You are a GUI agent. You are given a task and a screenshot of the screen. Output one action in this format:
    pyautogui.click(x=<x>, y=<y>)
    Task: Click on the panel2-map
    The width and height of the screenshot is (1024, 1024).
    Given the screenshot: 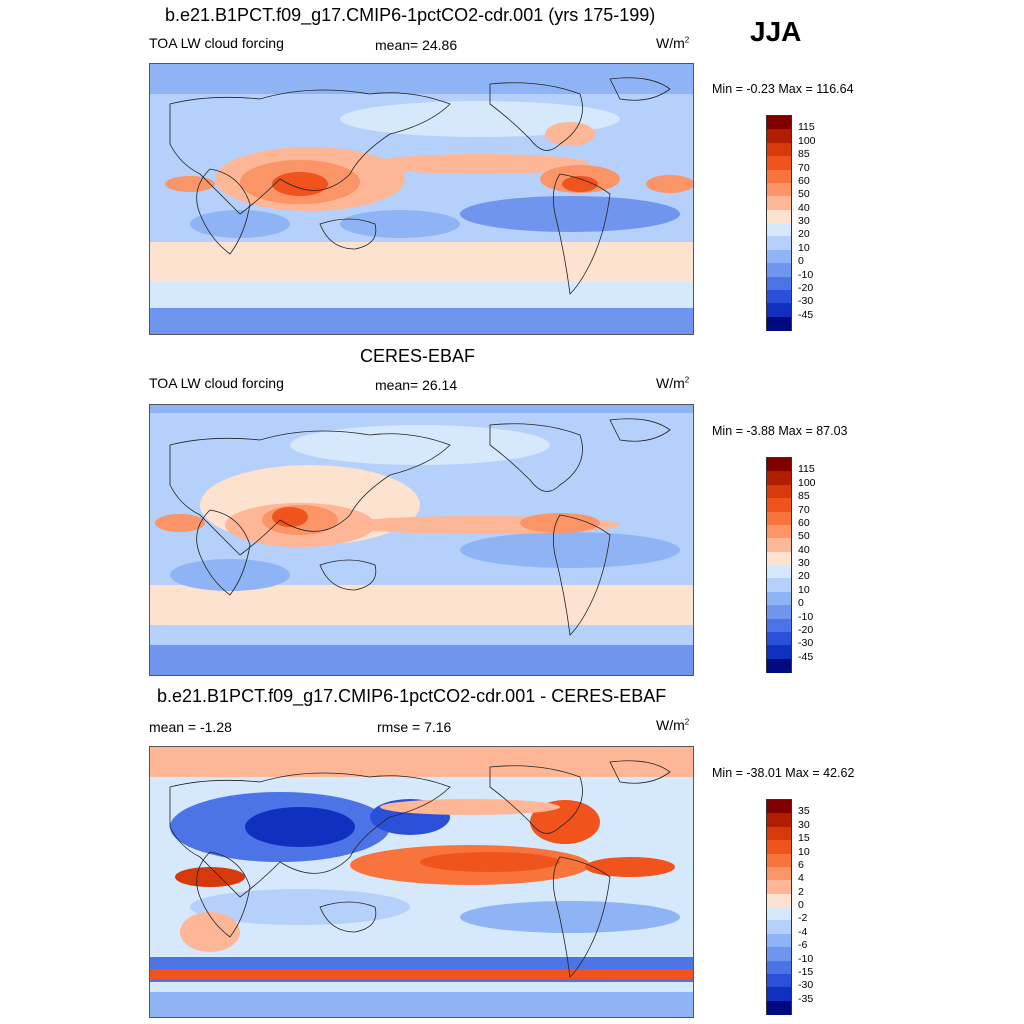 What is the action you would take?
    pyautogui.click(x=421, y=540)
    